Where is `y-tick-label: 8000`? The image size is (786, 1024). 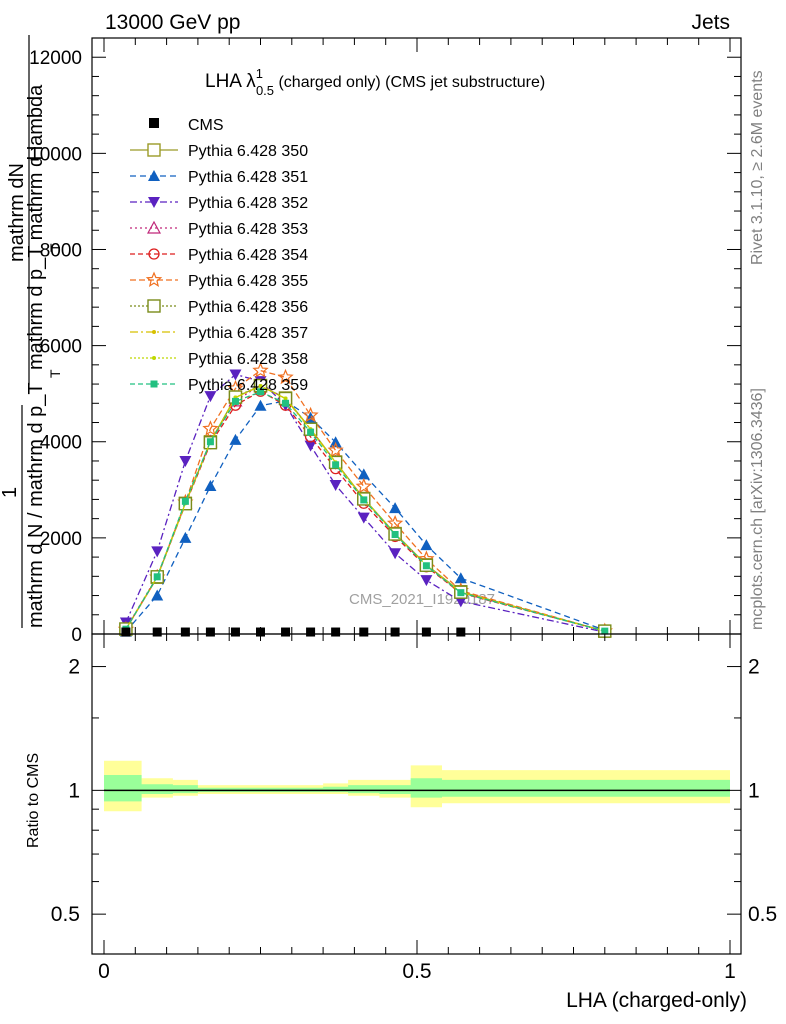
y-tick-label: 8000 is located at coordinates (61, 250).